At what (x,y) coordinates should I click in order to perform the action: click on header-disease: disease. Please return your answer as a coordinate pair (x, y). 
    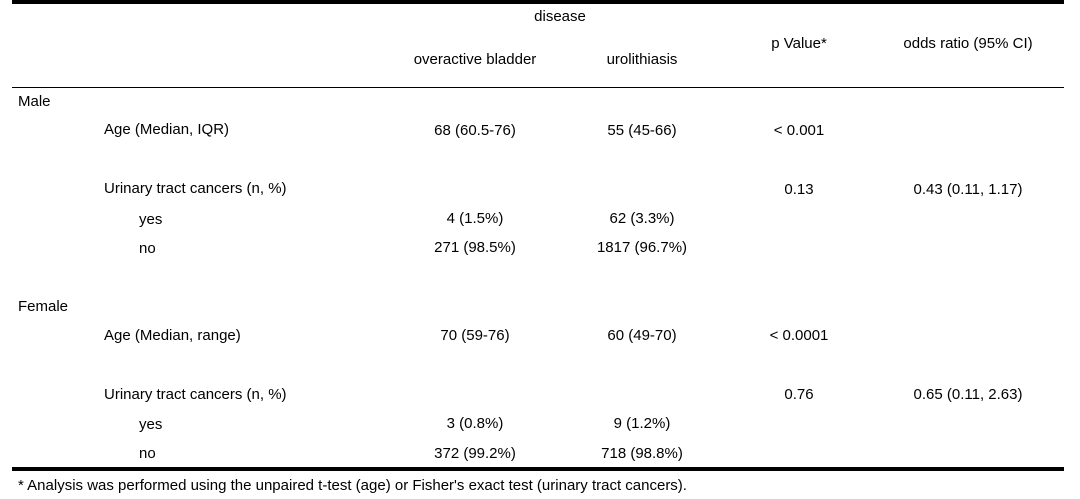
    Looking at the image, I should click on (560, 16).